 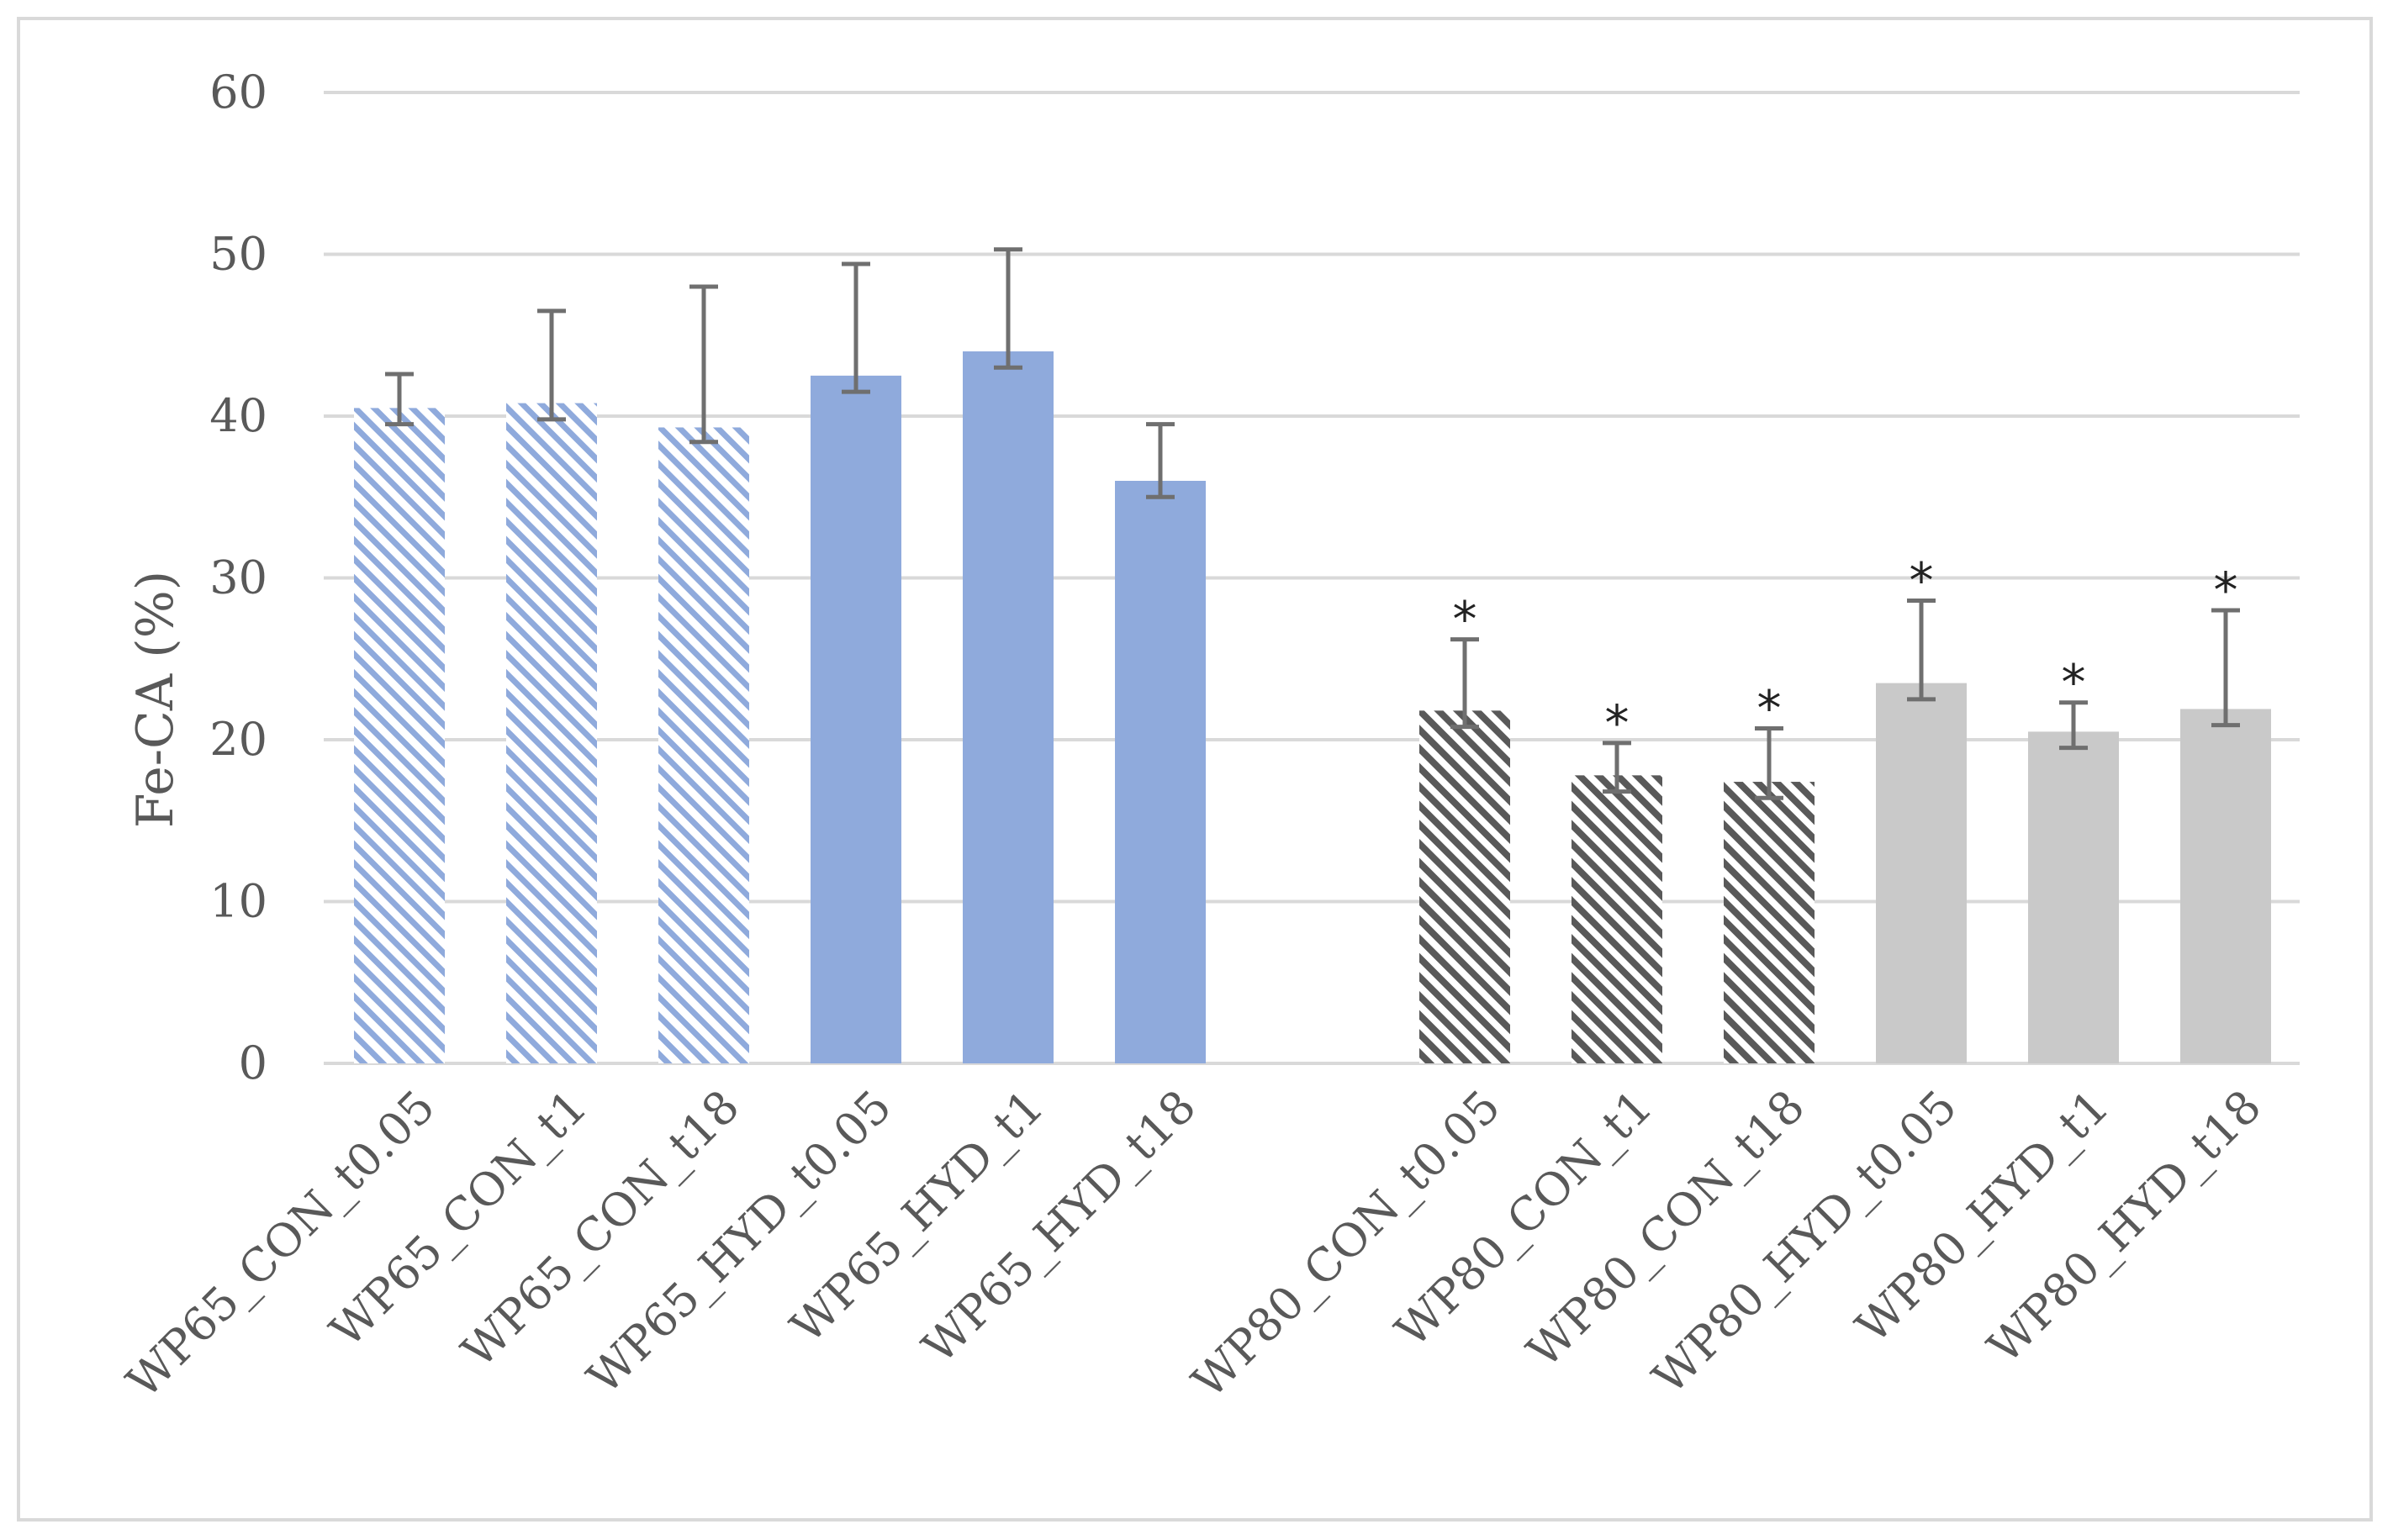 What do you see at coordinates (2073, 897) in the screenshot?
I see `bar-WP80_HYD_t1` at bounding box center [2073, 897].